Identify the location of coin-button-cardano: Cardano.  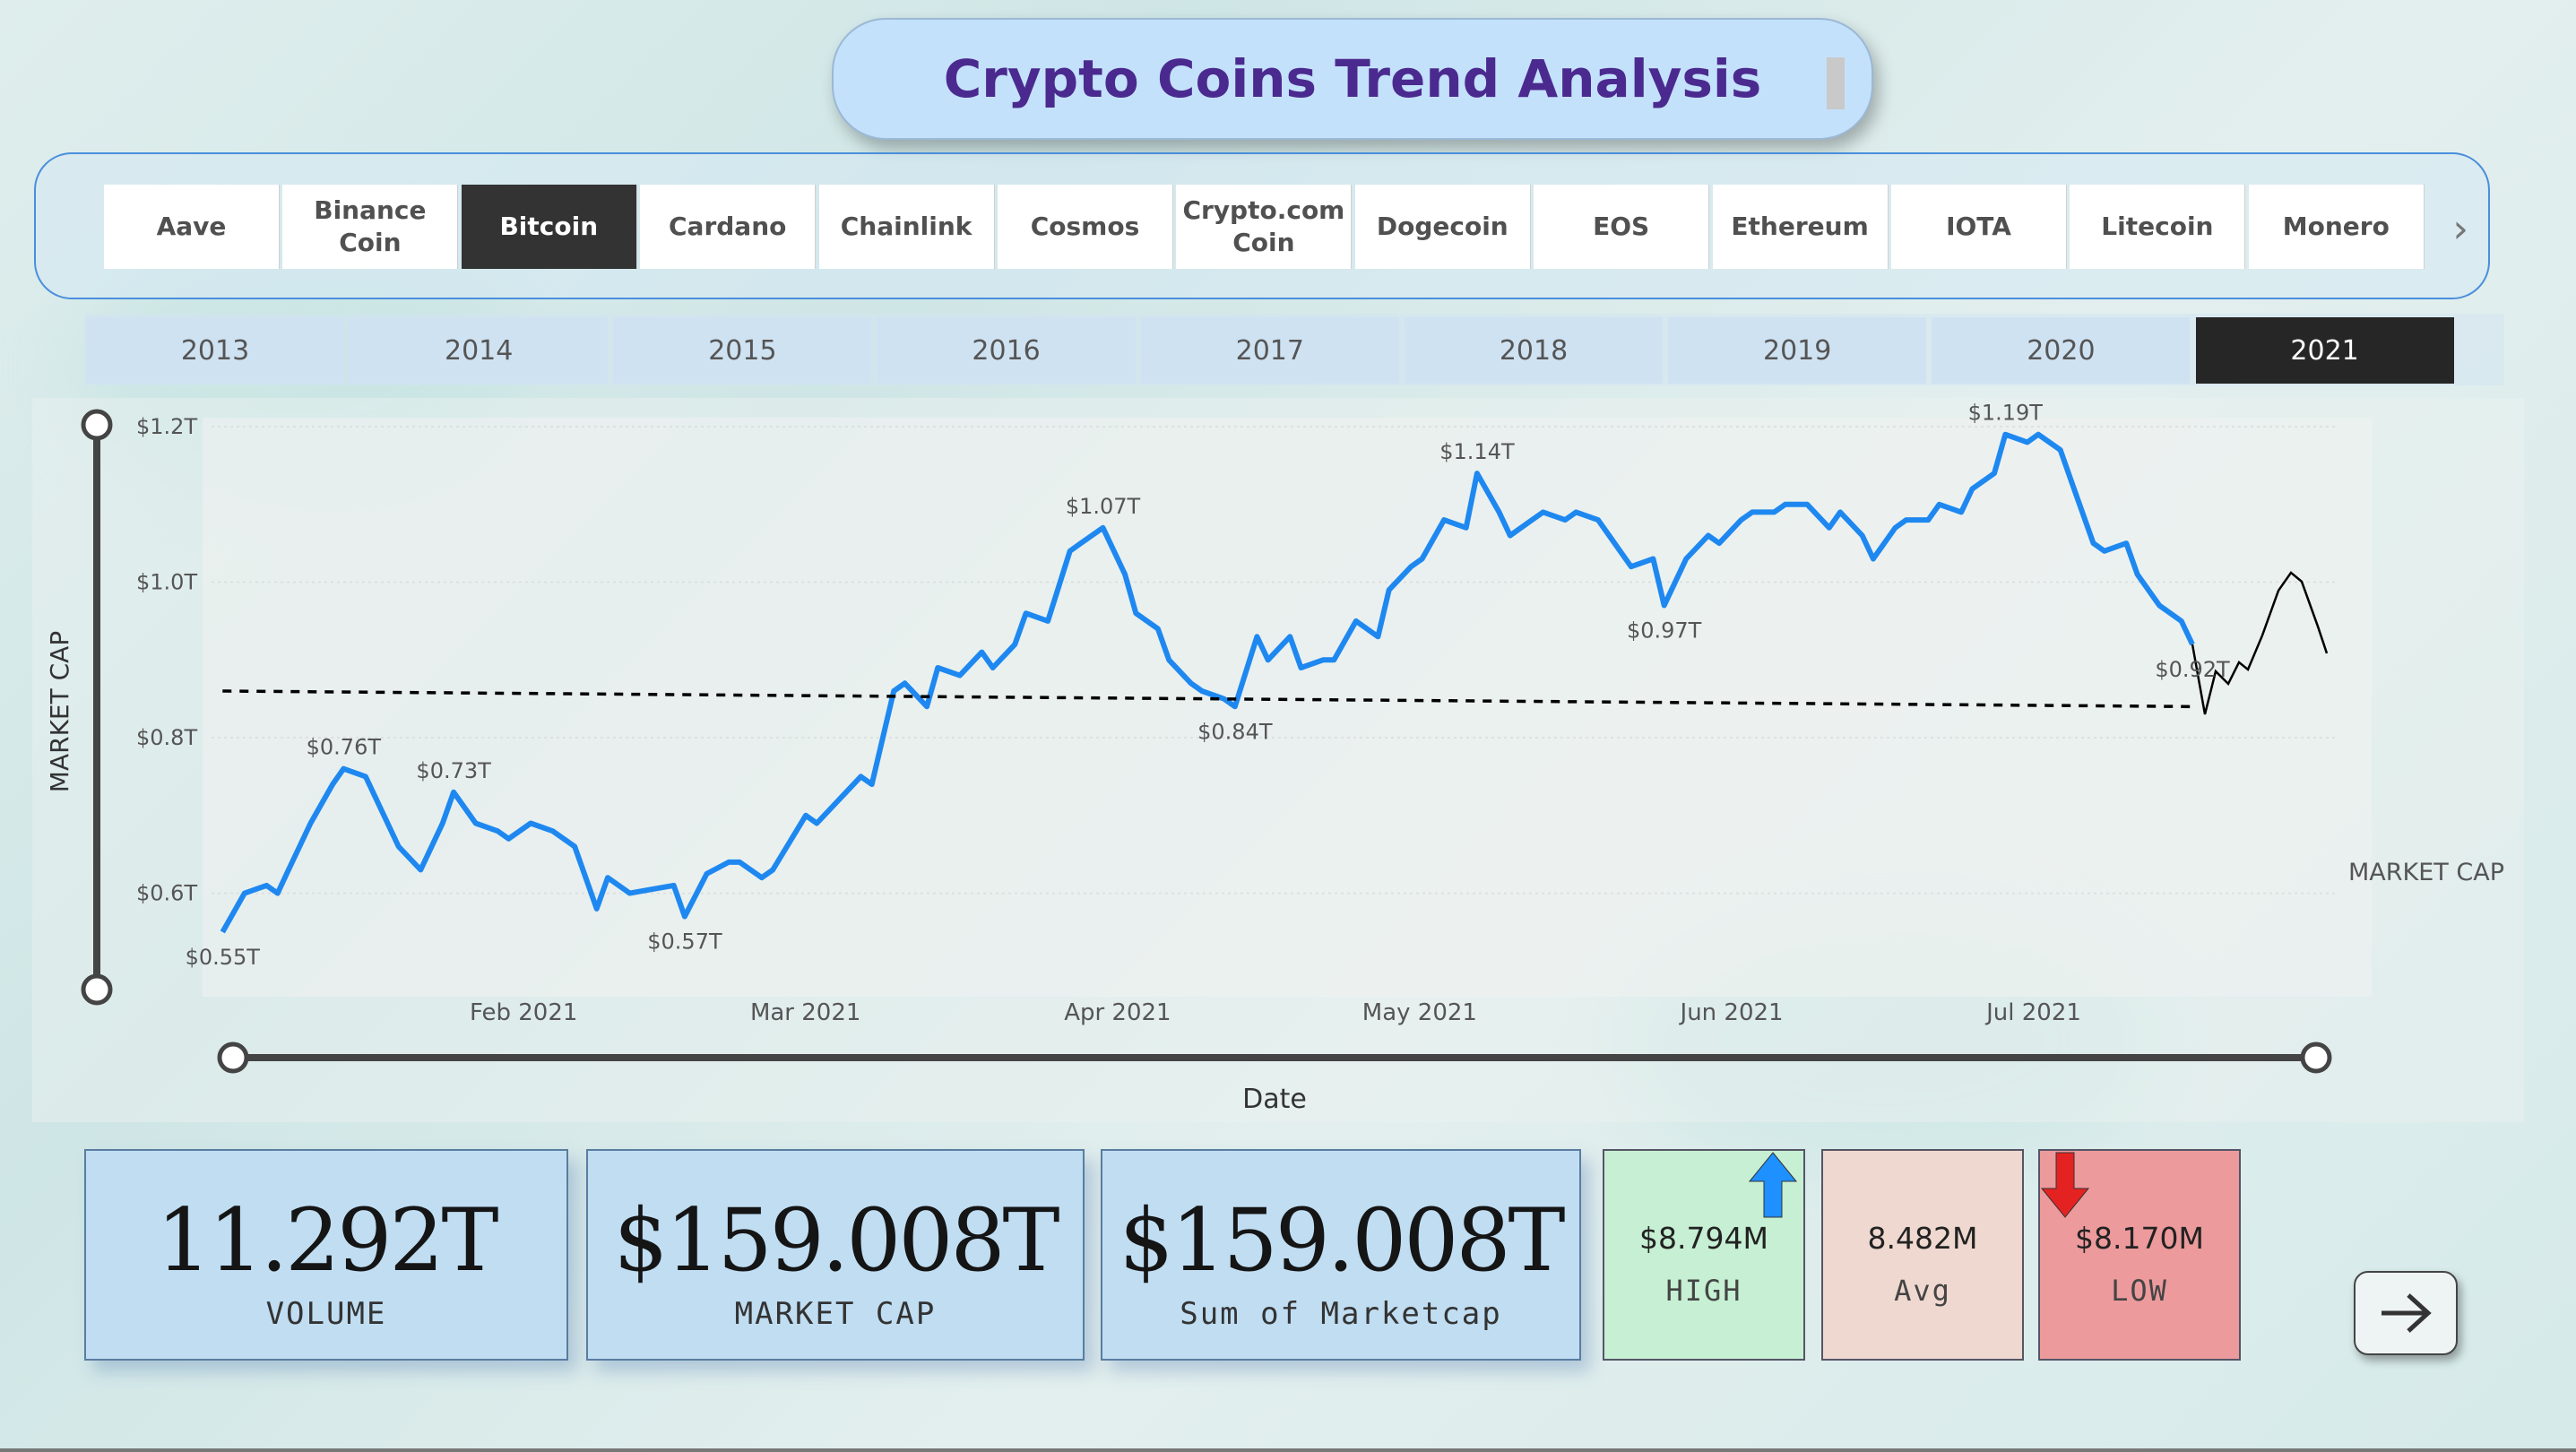
(728, 227).